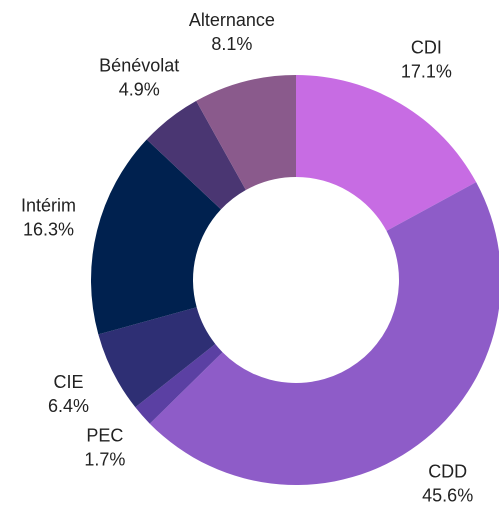  Describe the element at coordinates (48, 229) in the screenshot. I see `slice-value: 16.3%` at that location.